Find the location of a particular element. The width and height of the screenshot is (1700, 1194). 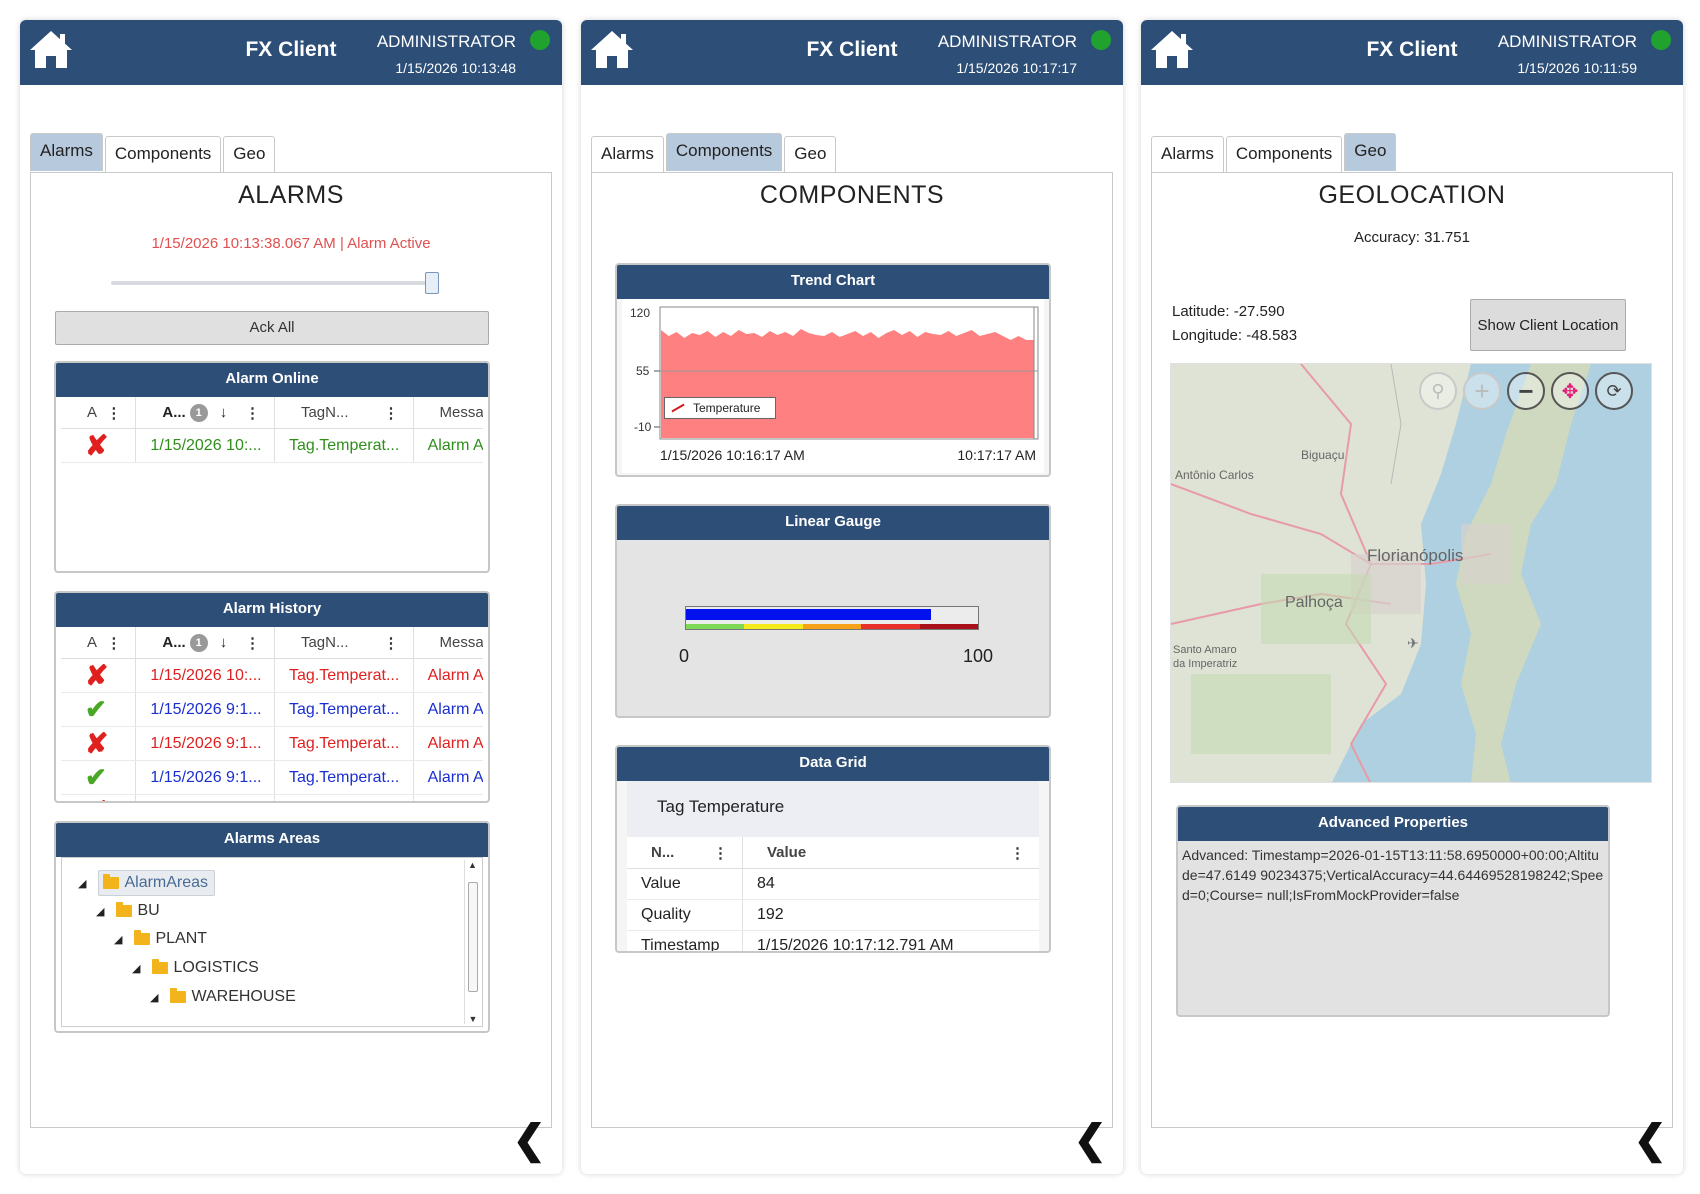

alarm-history-header: A ⋮ A... 1 ↓ ⋮ TagN... ⋮ Messa is located at coordinates (272, 643).